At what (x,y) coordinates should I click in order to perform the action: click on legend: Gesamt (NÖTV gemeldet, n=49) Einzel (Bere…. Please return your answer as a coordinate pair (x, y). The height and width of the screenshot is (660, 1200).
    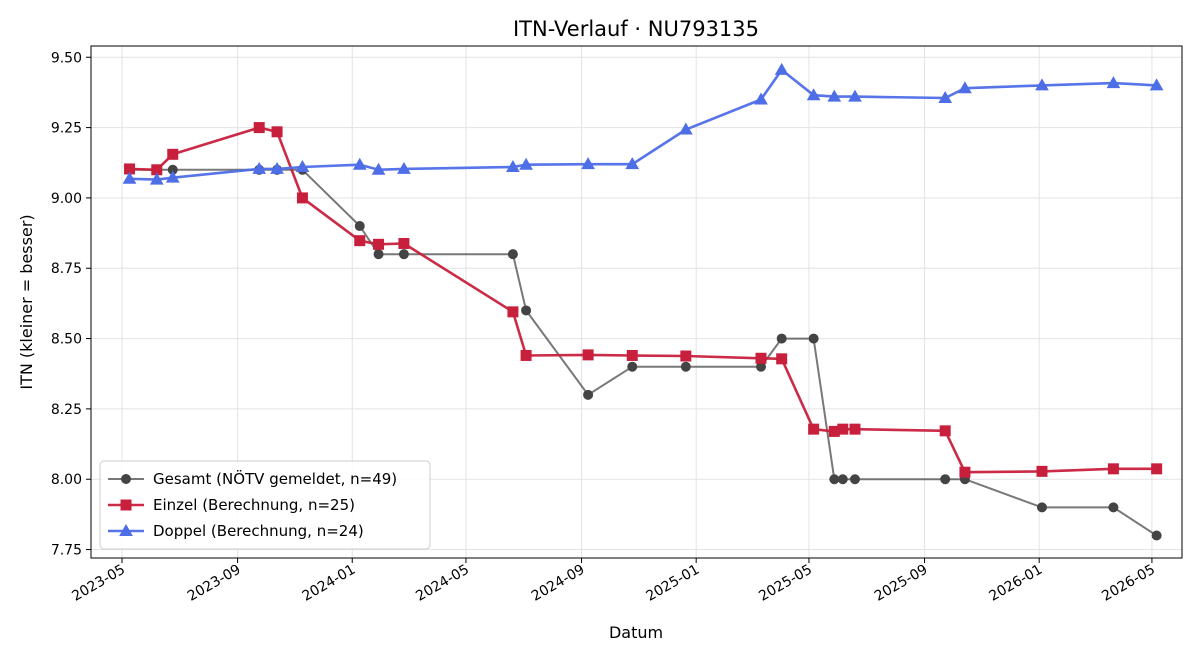
    Looking at the image, I should click on (265, 505).